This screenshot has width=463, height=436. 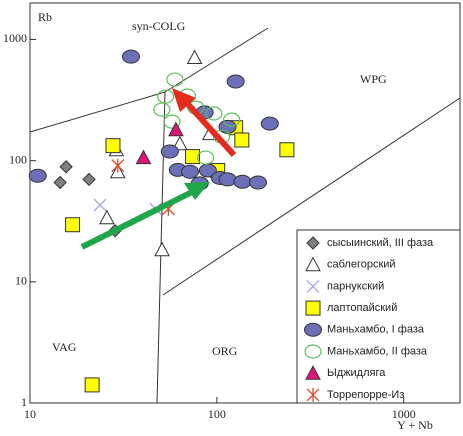 I want to click on legend-box, so click(x=378, y=316).